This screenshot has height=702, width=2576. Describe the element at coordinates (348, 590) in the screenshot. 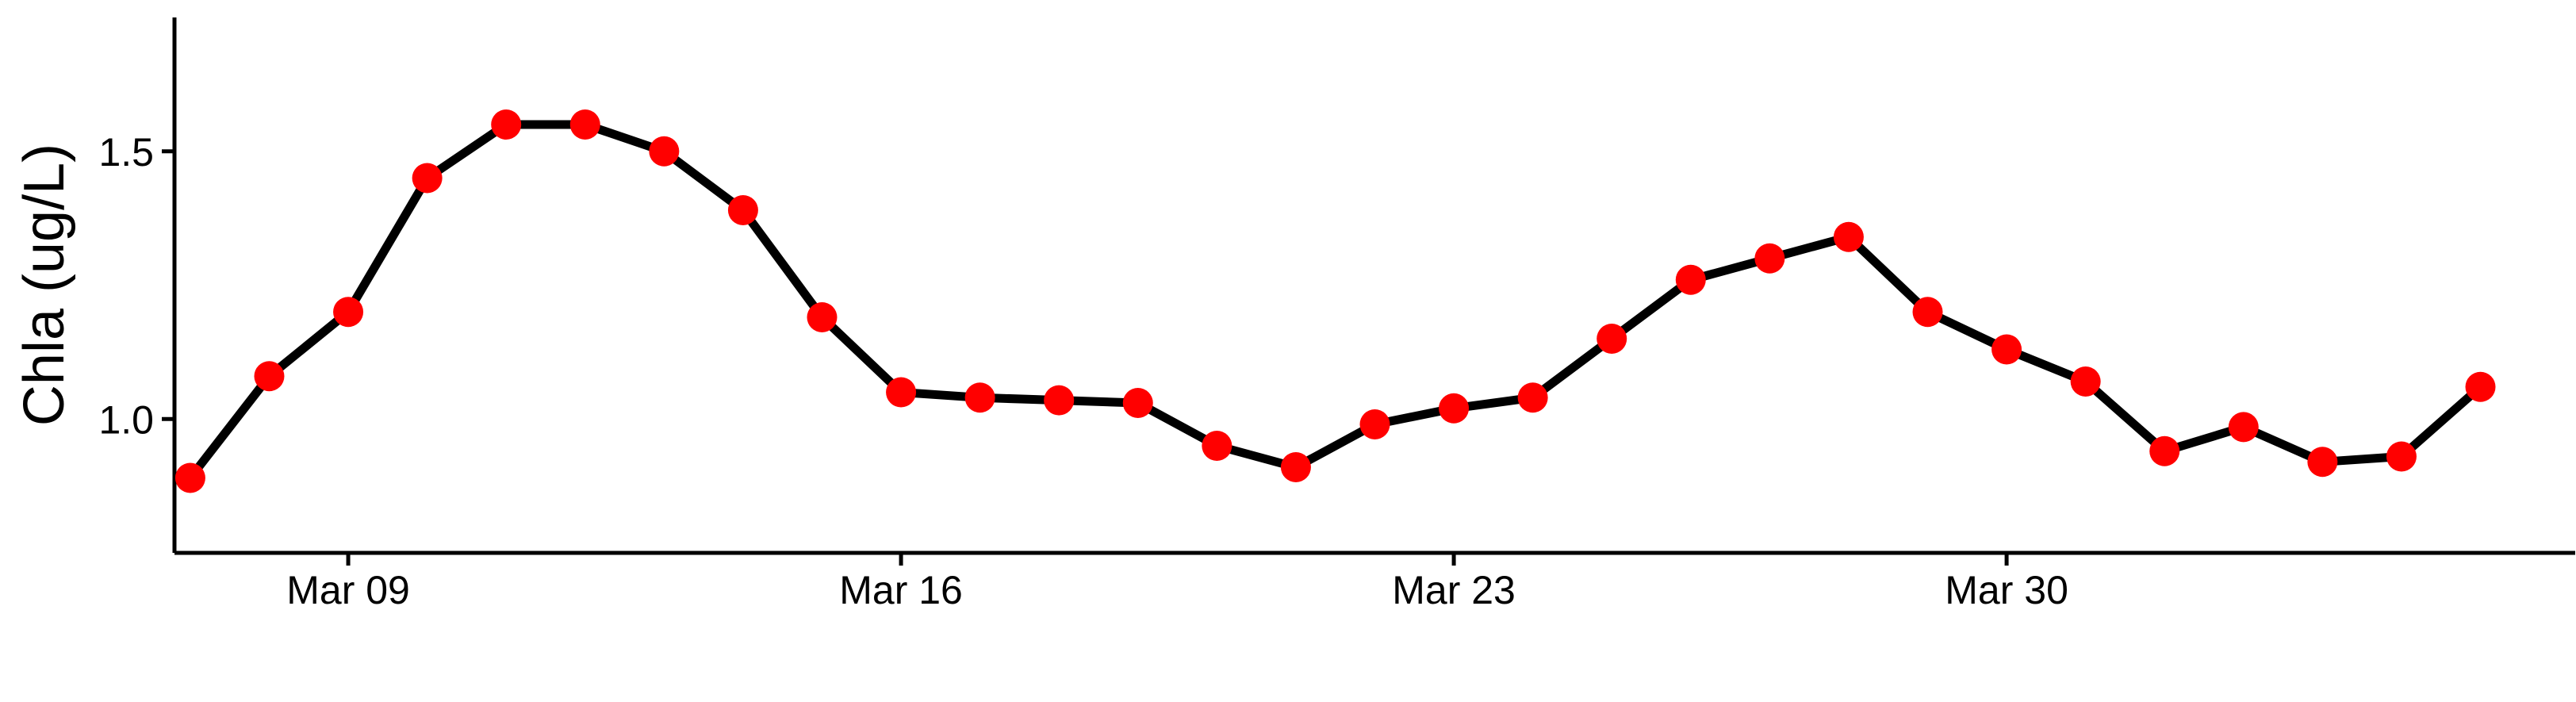

I see `x-tick-label: Mar 09` at that location.